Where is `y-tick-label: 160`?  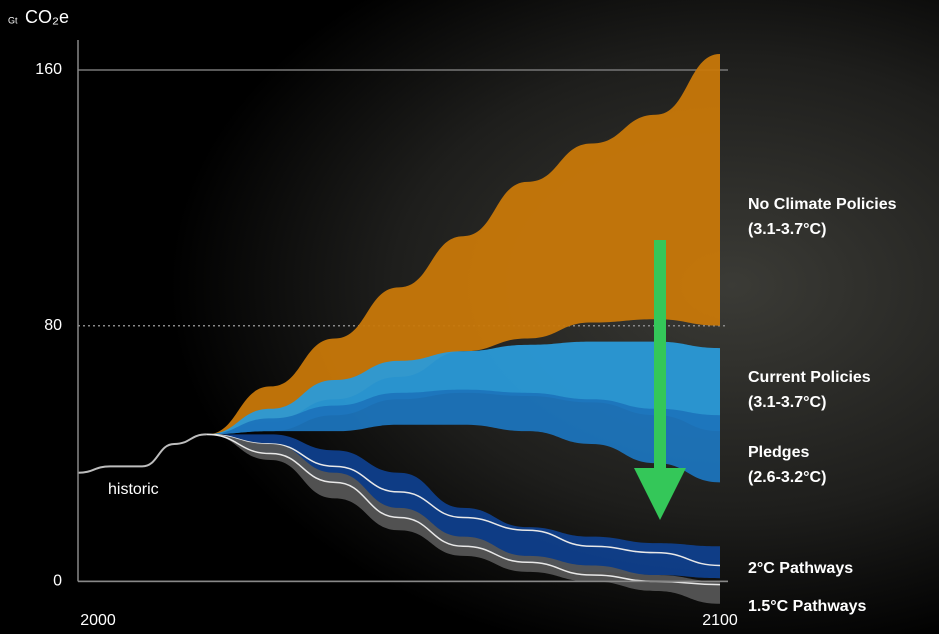
y-tick-label: 160 is located at coordinates (48, 69).